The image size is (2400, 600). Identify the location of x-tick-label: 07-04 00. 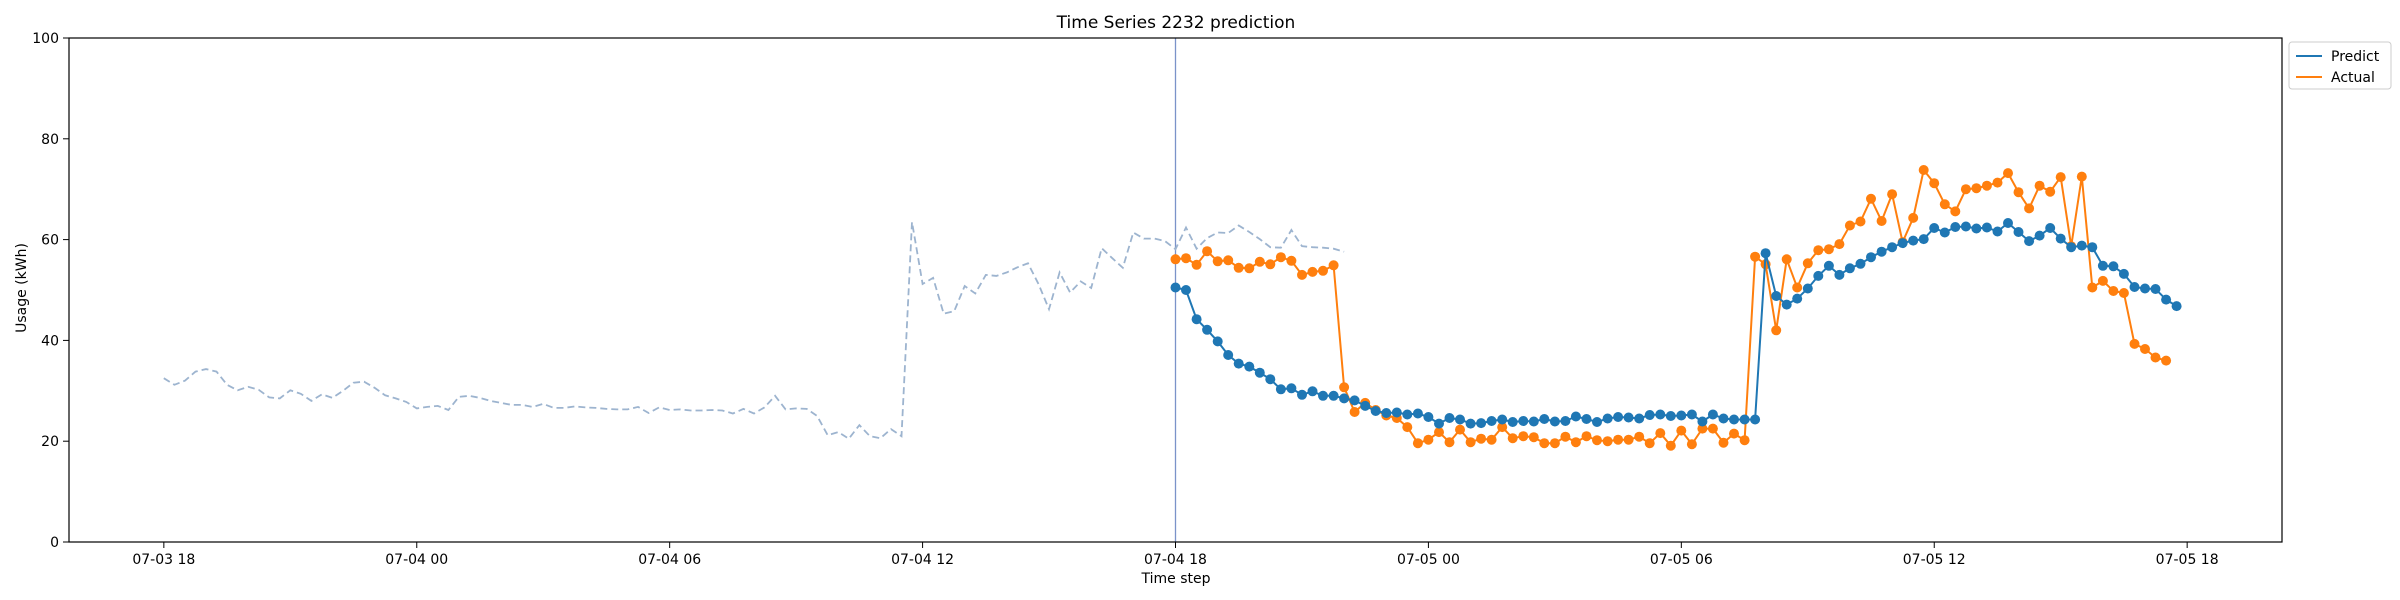
(416, 560).